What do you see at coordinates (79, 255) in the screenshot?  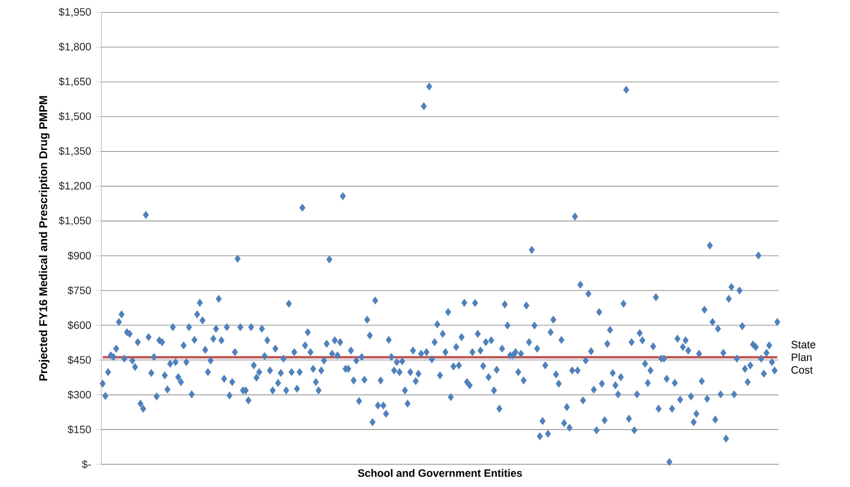 I see `y-tick-label: $900` at bounding box center [79, 255].